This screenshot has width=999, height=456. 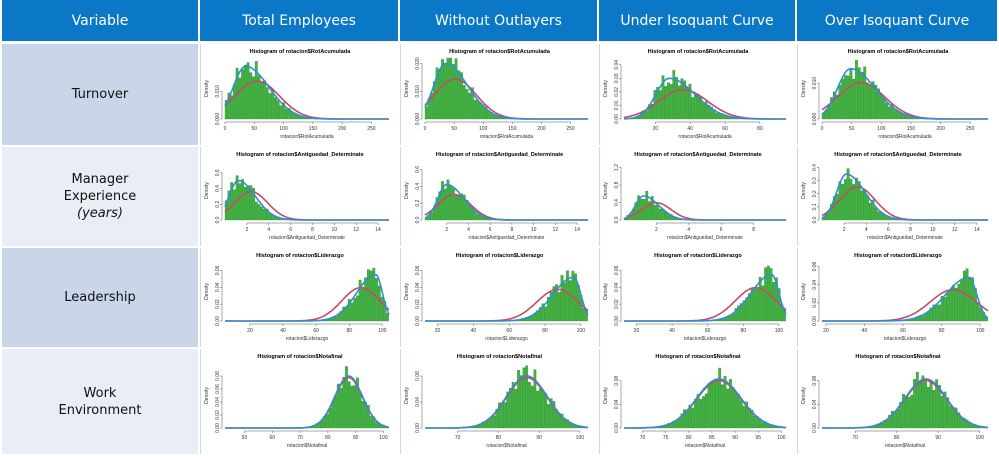 I want to click on chart-title: Histogram of rotacion$Liderazgo, so click(x=698, y=256).